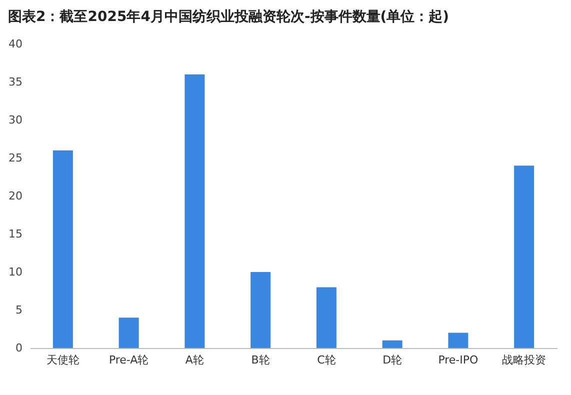 This screenshot has width=571, height=395. I want to click on y-tick-label: 5, so click(19, 310).